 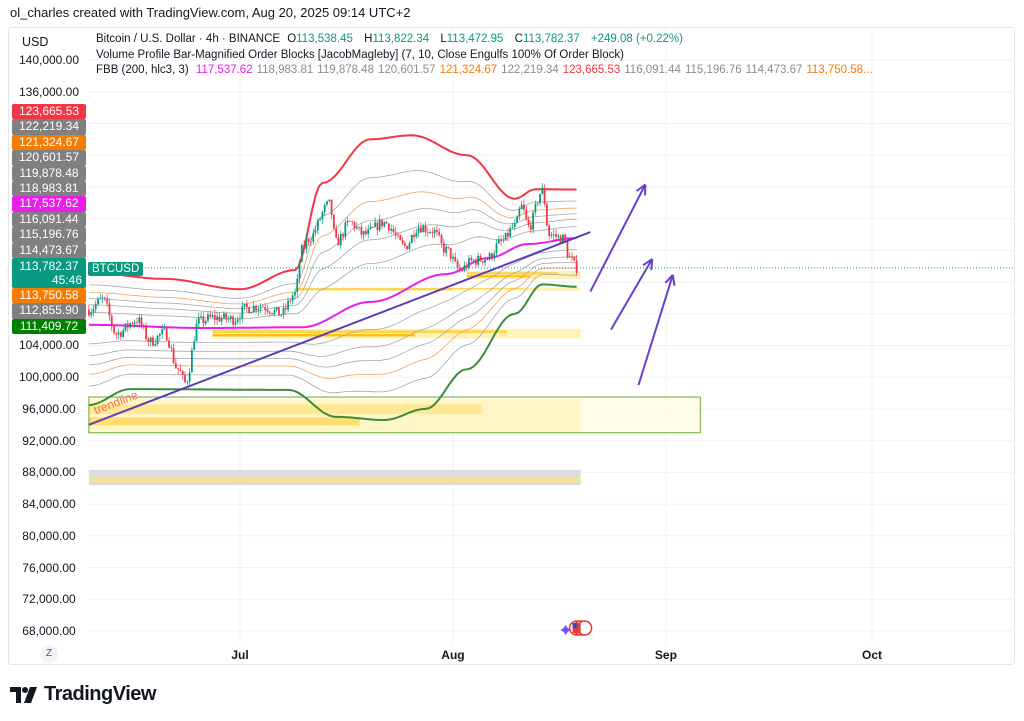 I want to click on high-value: 113,822.34, so click(x=401, y=39).